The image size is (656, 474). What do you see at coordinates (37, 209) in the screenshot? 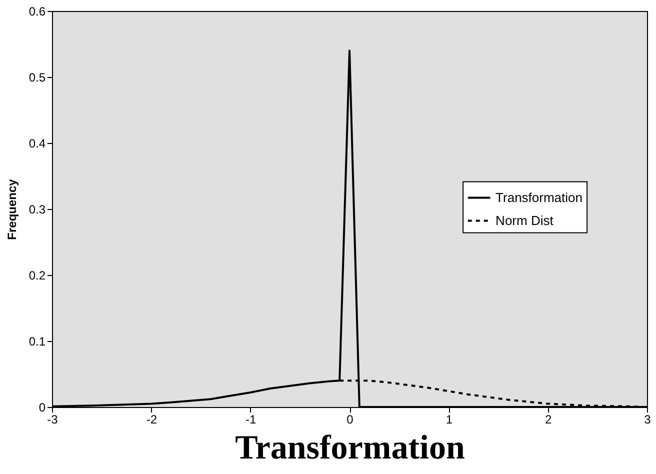
I see `y-tick-label: 0.3` at bounding box center [37, 209].